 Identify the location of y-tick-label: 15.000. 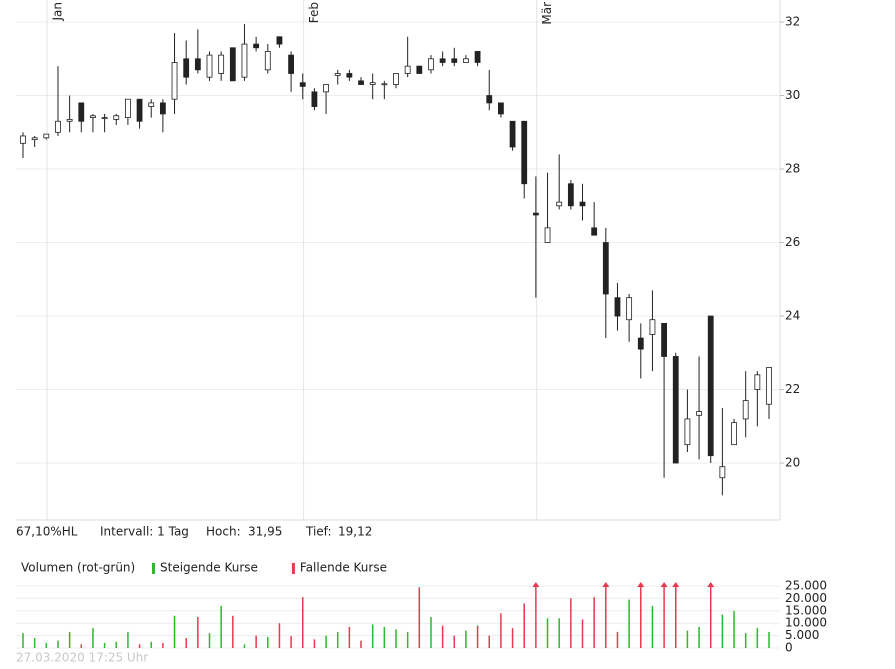
(806, 610).